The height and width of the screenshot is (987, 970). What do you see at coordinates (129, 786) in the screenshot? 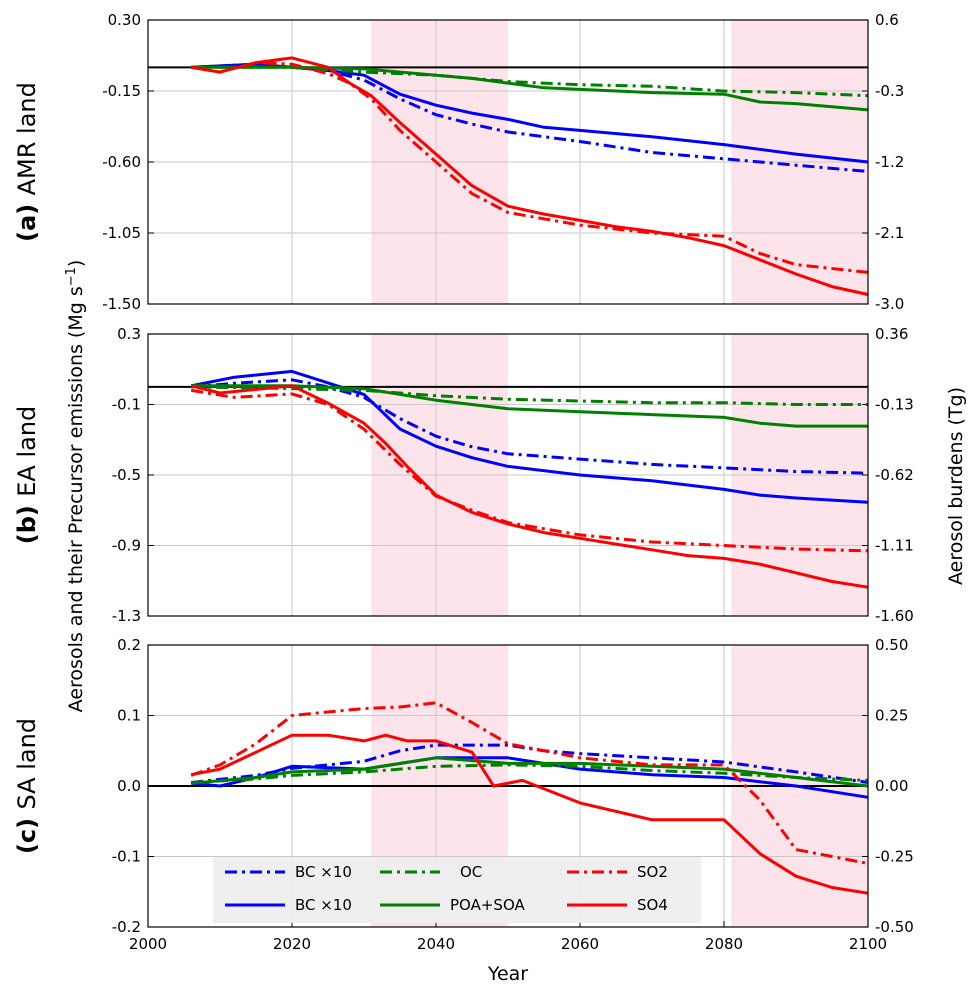
I see `y-tick-label-left: 0.0` at bounding box center [129, 786].